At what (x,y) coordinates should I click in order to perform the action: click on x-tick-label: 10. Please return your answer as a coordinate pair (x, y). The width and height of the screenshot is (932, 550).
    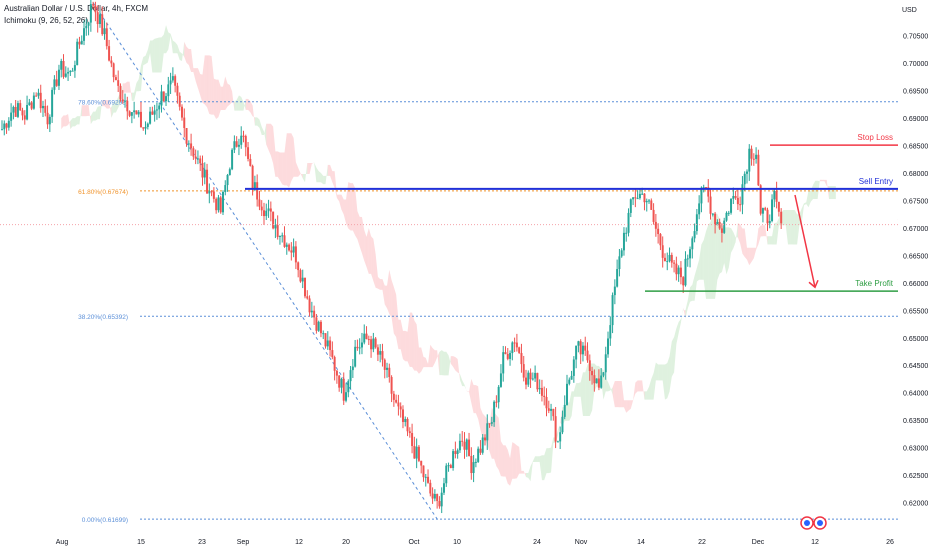
    Looking at the image, I should click on (457, 542).